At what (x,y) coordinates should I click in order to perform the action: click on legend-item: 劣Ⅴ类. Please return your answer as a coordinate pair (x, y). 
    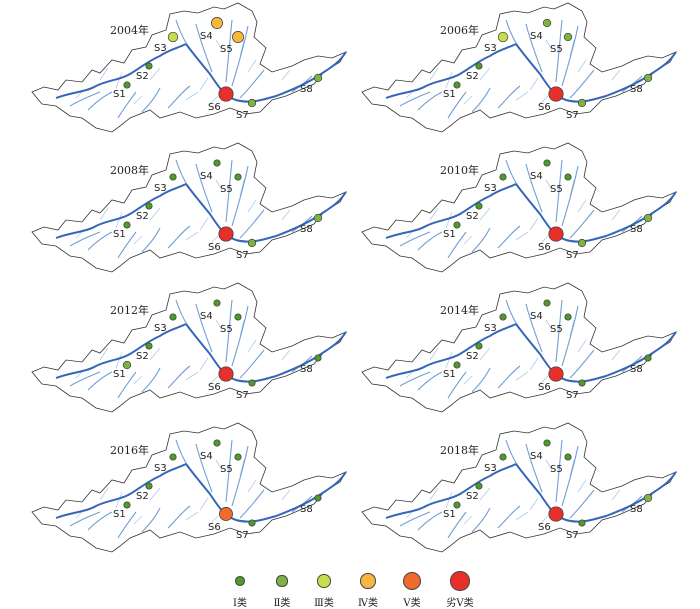
    Looking at the image, I should click on (460, 589).